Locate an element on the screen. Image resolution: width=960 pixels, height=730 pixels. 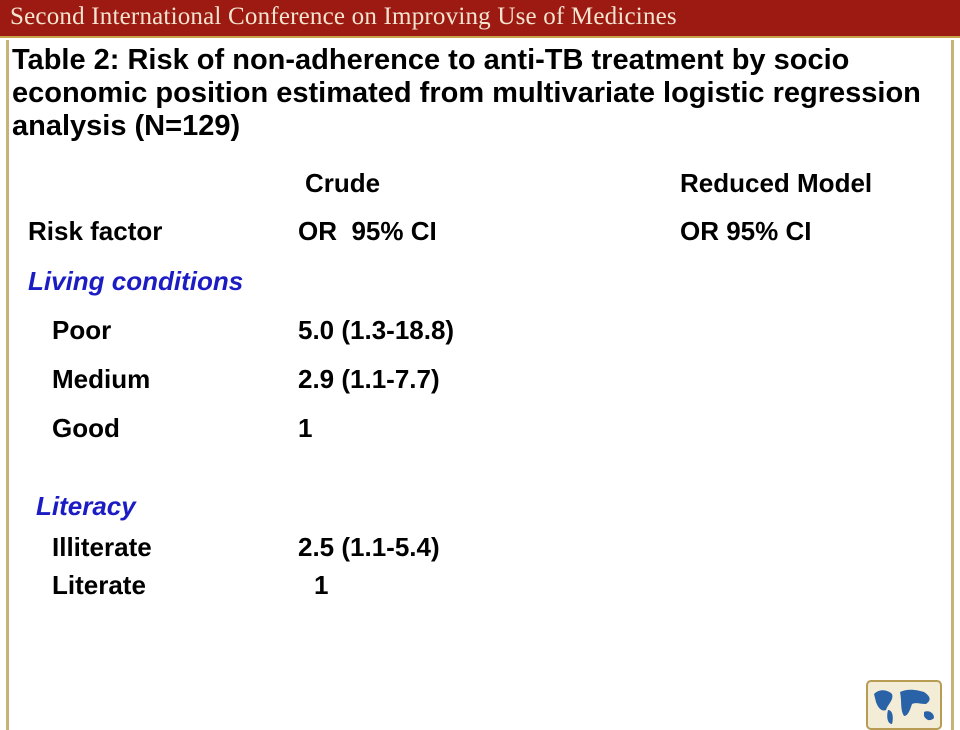
group-header-reduced-model: Reduced Model is located at coordinates (776, 183).